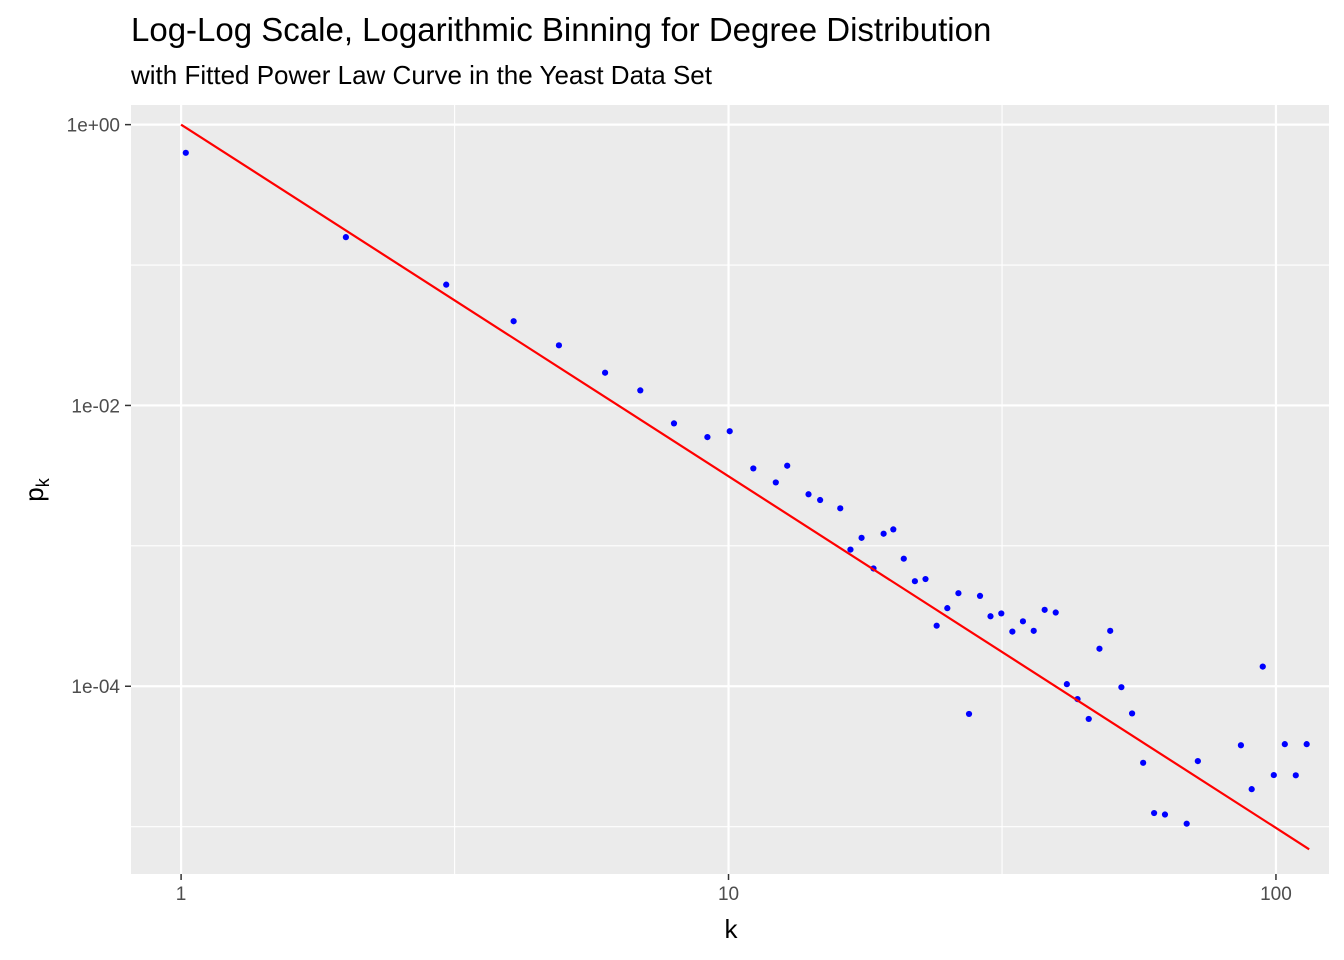 The height and width of the screenshot is (960, 1344). I want to click on y-tick-label: 1e+00, so click(93, 126).